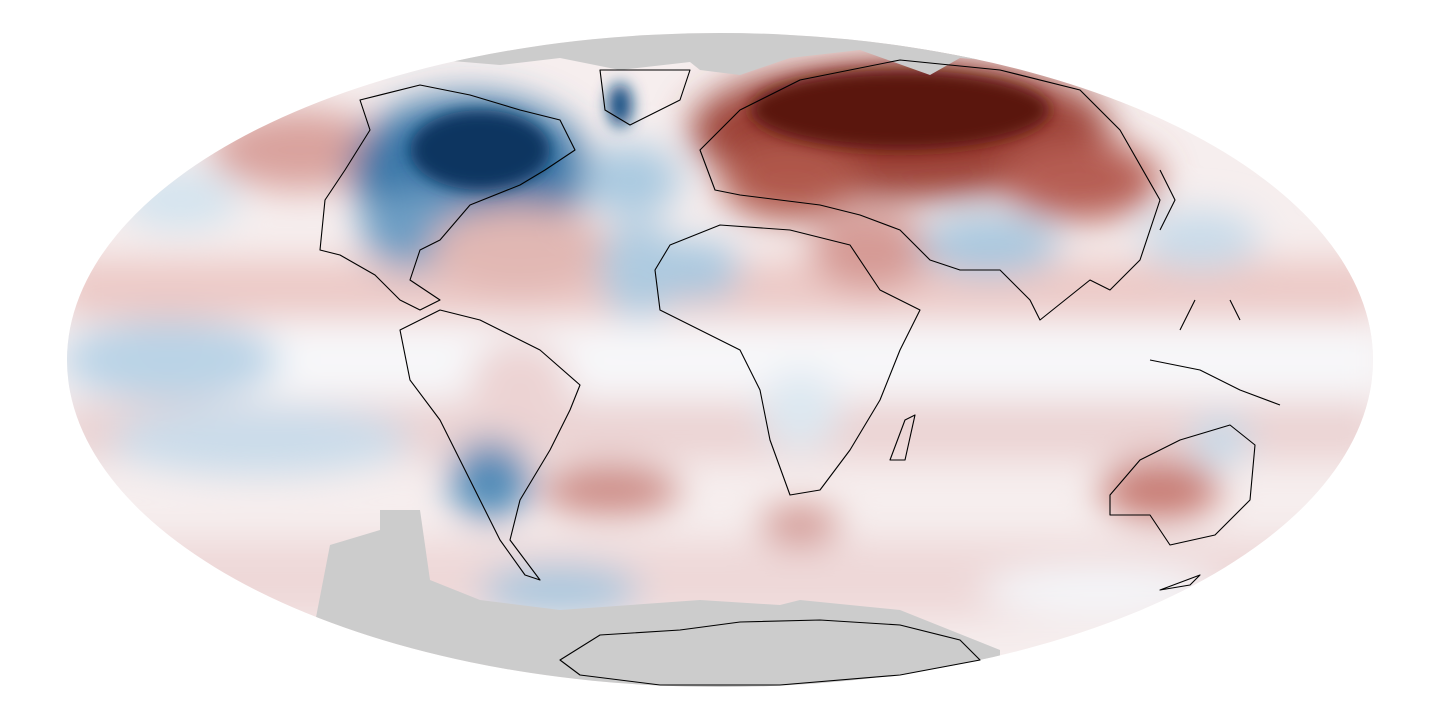  What do you see at coordinates (902, 437) in the screenshot?
I see `madagascar` at bounding box center [902, 437].